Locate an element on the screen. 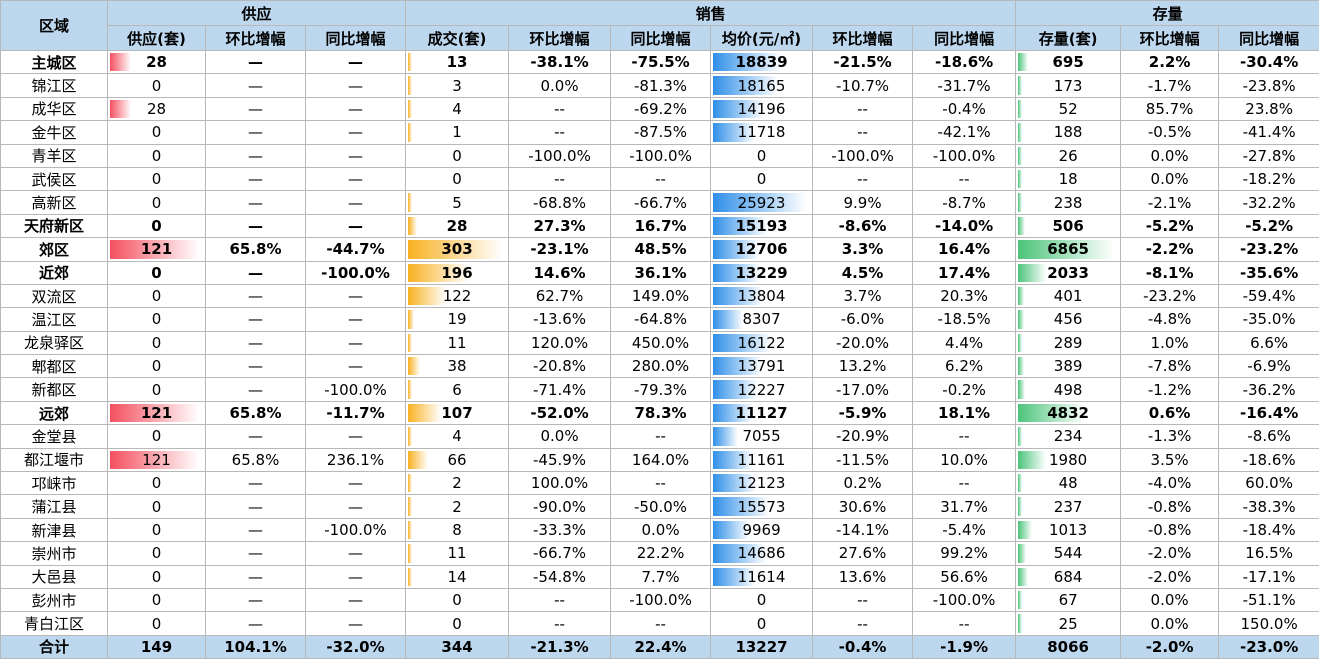  cell-text: -23.2% is located at coordinates (1170, 296).